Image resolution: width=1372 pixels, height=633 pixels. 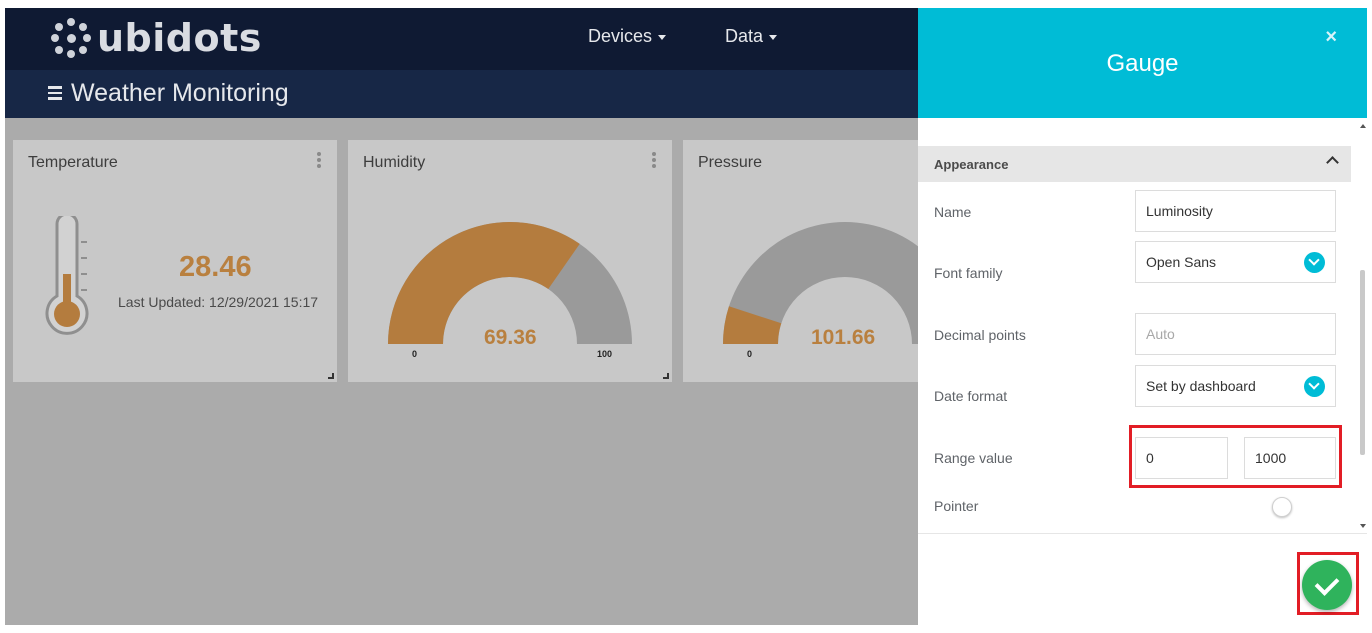 I want to click on nav-data-menu: Data, so click(x=751, y=36).